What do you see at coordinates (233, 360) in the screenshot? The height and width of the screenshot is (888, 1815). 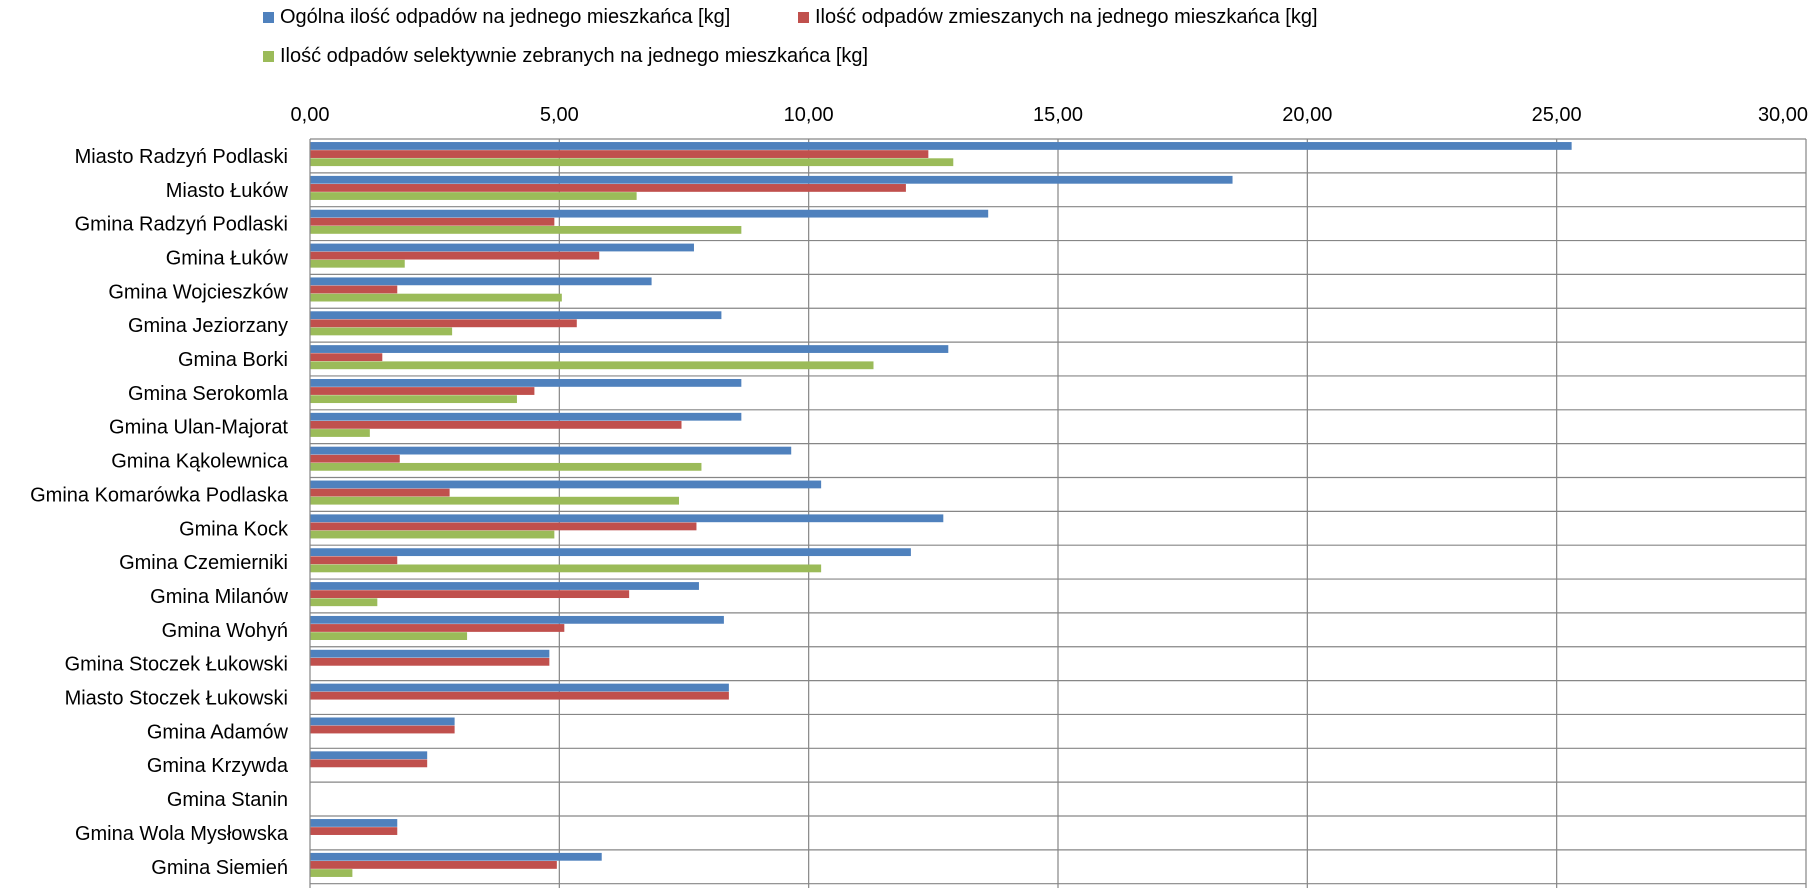 I see `category-label: Gmina Borki` at bounding box center [233, 360].